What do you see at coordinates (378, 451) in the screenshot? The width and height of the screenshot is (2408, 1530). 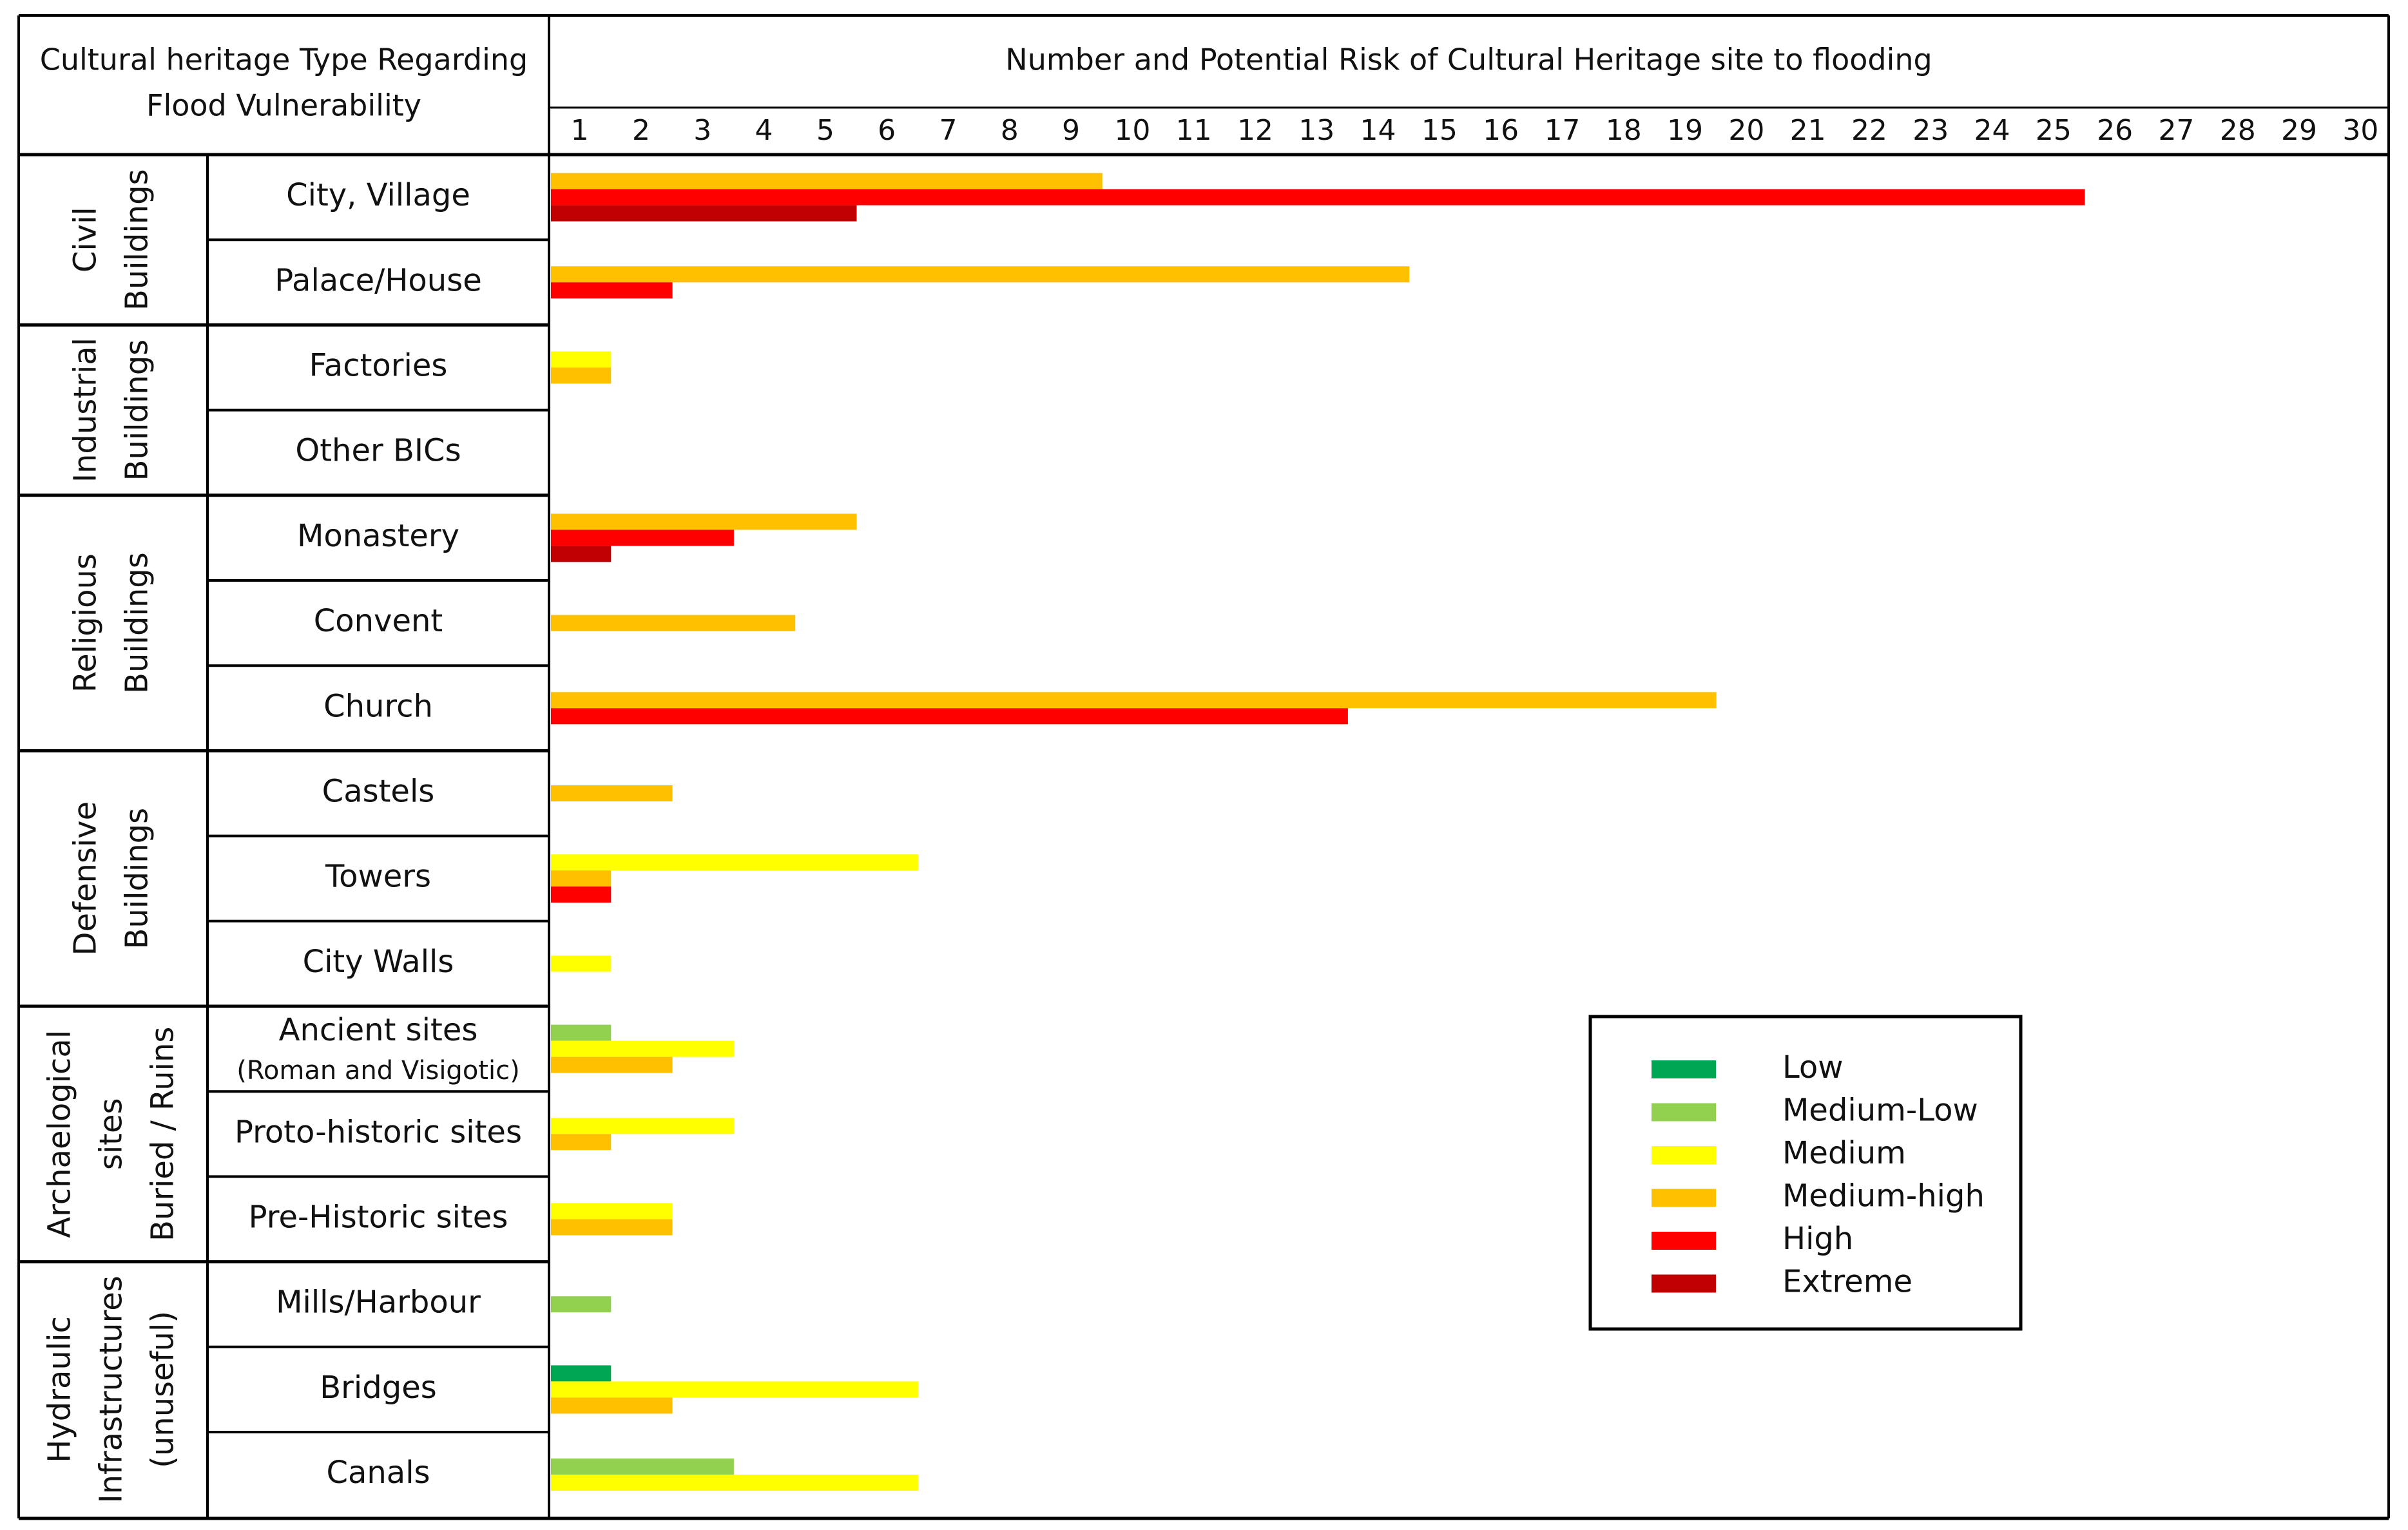 I see `row-label-3: Other BICs` at bounding box center [378, 451].